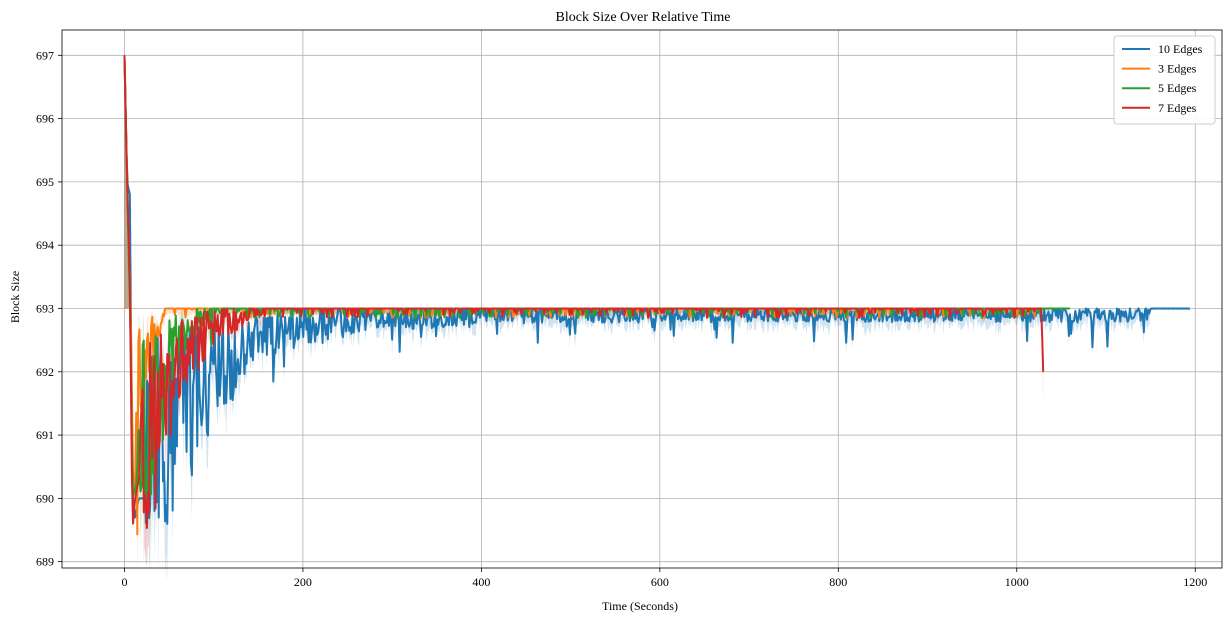 This screenshot has height=622, width=1232. I want to click on y-axis-label: Block Size, so click(15, 297).